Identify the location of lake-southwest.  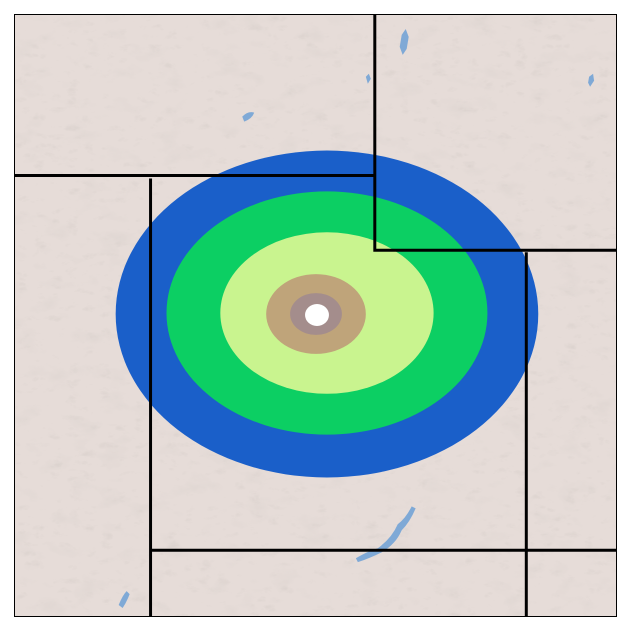
(124, 600).